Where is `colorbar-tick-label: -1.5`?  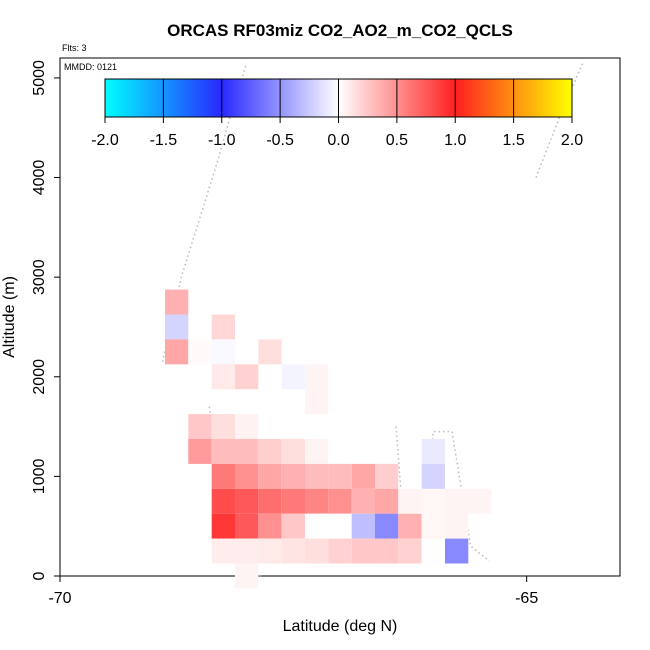 colorbar-tick-label: -1.5 is located at coordinates (164, 140).